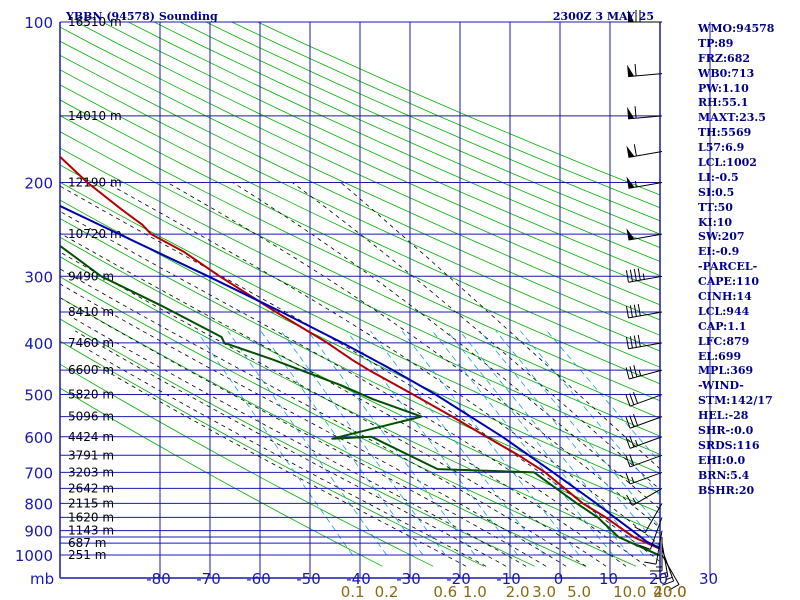  I want to click on index-item: L57:6.9, so click(721, 148).